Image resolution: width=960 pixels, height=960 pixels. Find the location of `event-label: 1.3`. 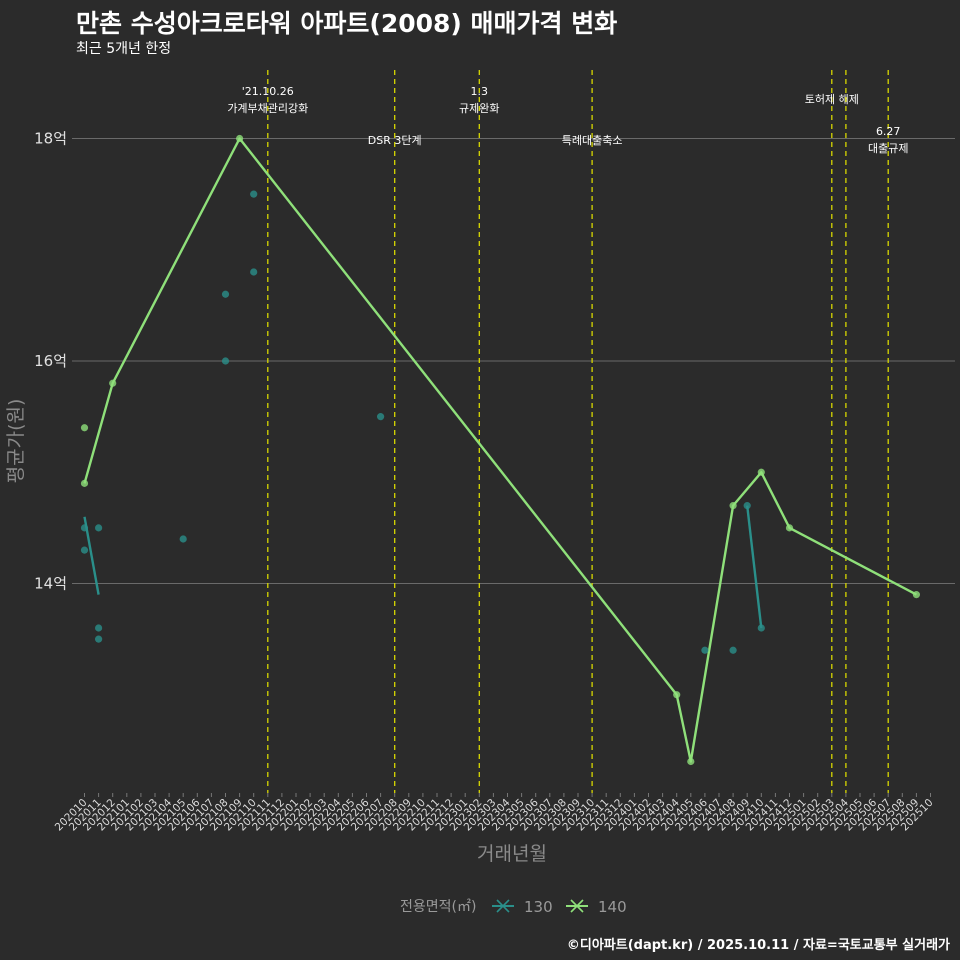

event-label: 1.3 is located at coordinates (480, 91).